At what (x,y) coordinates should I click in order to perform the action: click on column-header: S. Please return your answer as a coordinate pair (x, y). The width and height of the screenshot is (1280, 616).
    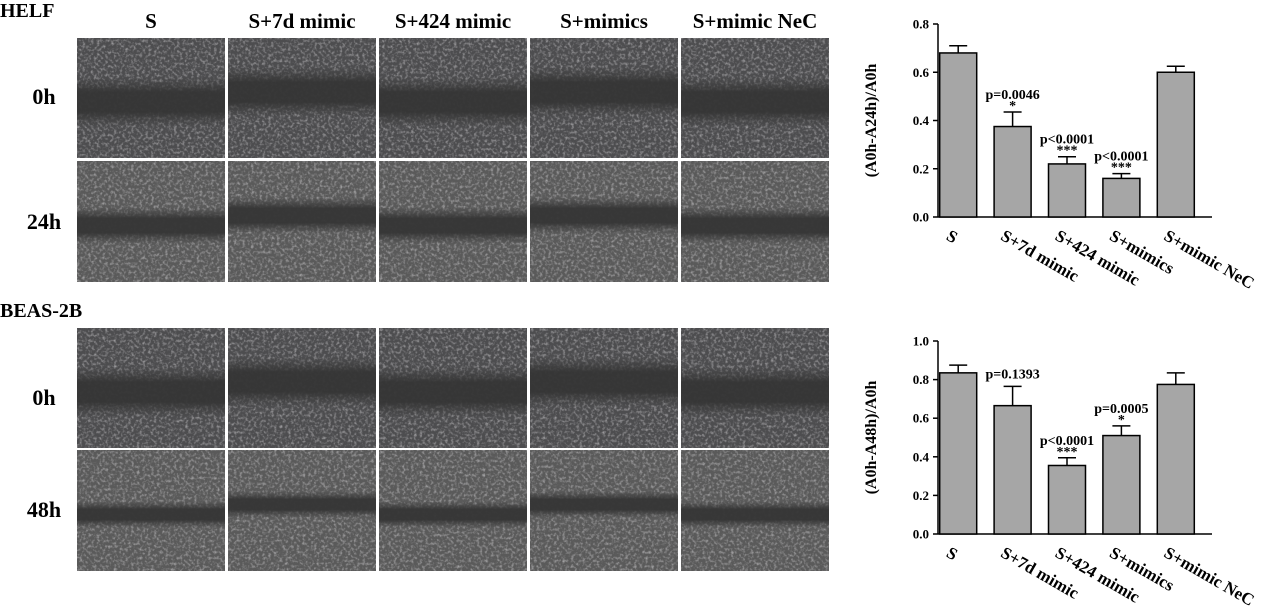
    Looking at the image, I should click on (151, 21).